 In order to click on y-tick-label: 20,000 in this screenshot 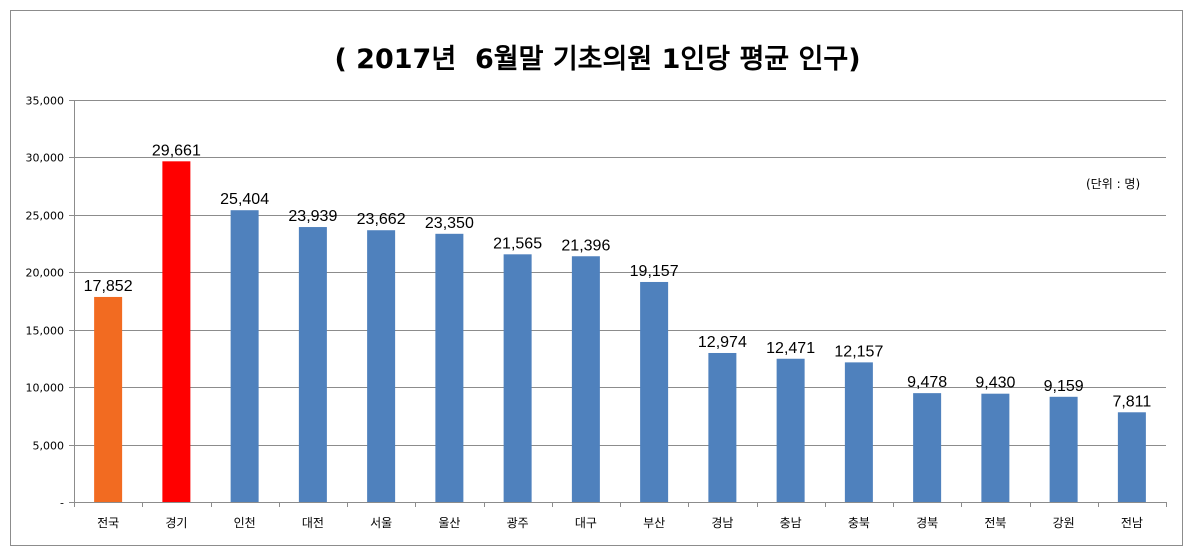, I will do `click(45, 273)`.